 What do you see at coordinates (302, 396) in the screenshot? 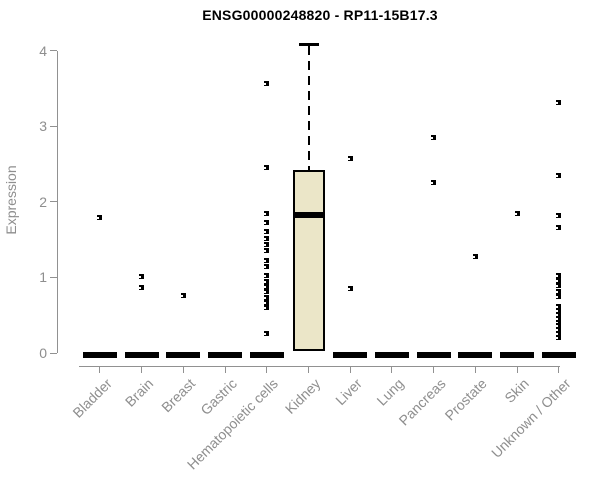
I see `x-axis-label: Kidney` at bounding box center [302, 396].